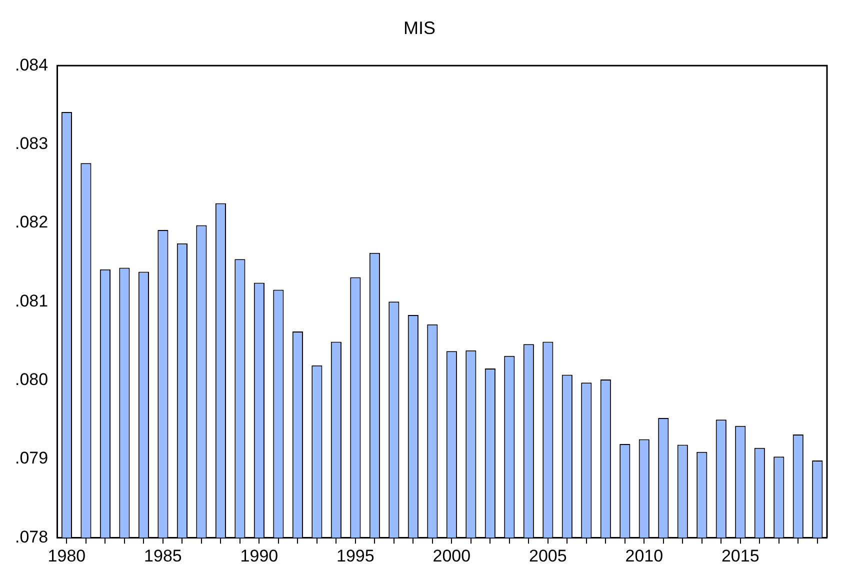  Describe the element at coordinates (31, 64) in the screenshot. I see `y-tick-label: .084` at that location.